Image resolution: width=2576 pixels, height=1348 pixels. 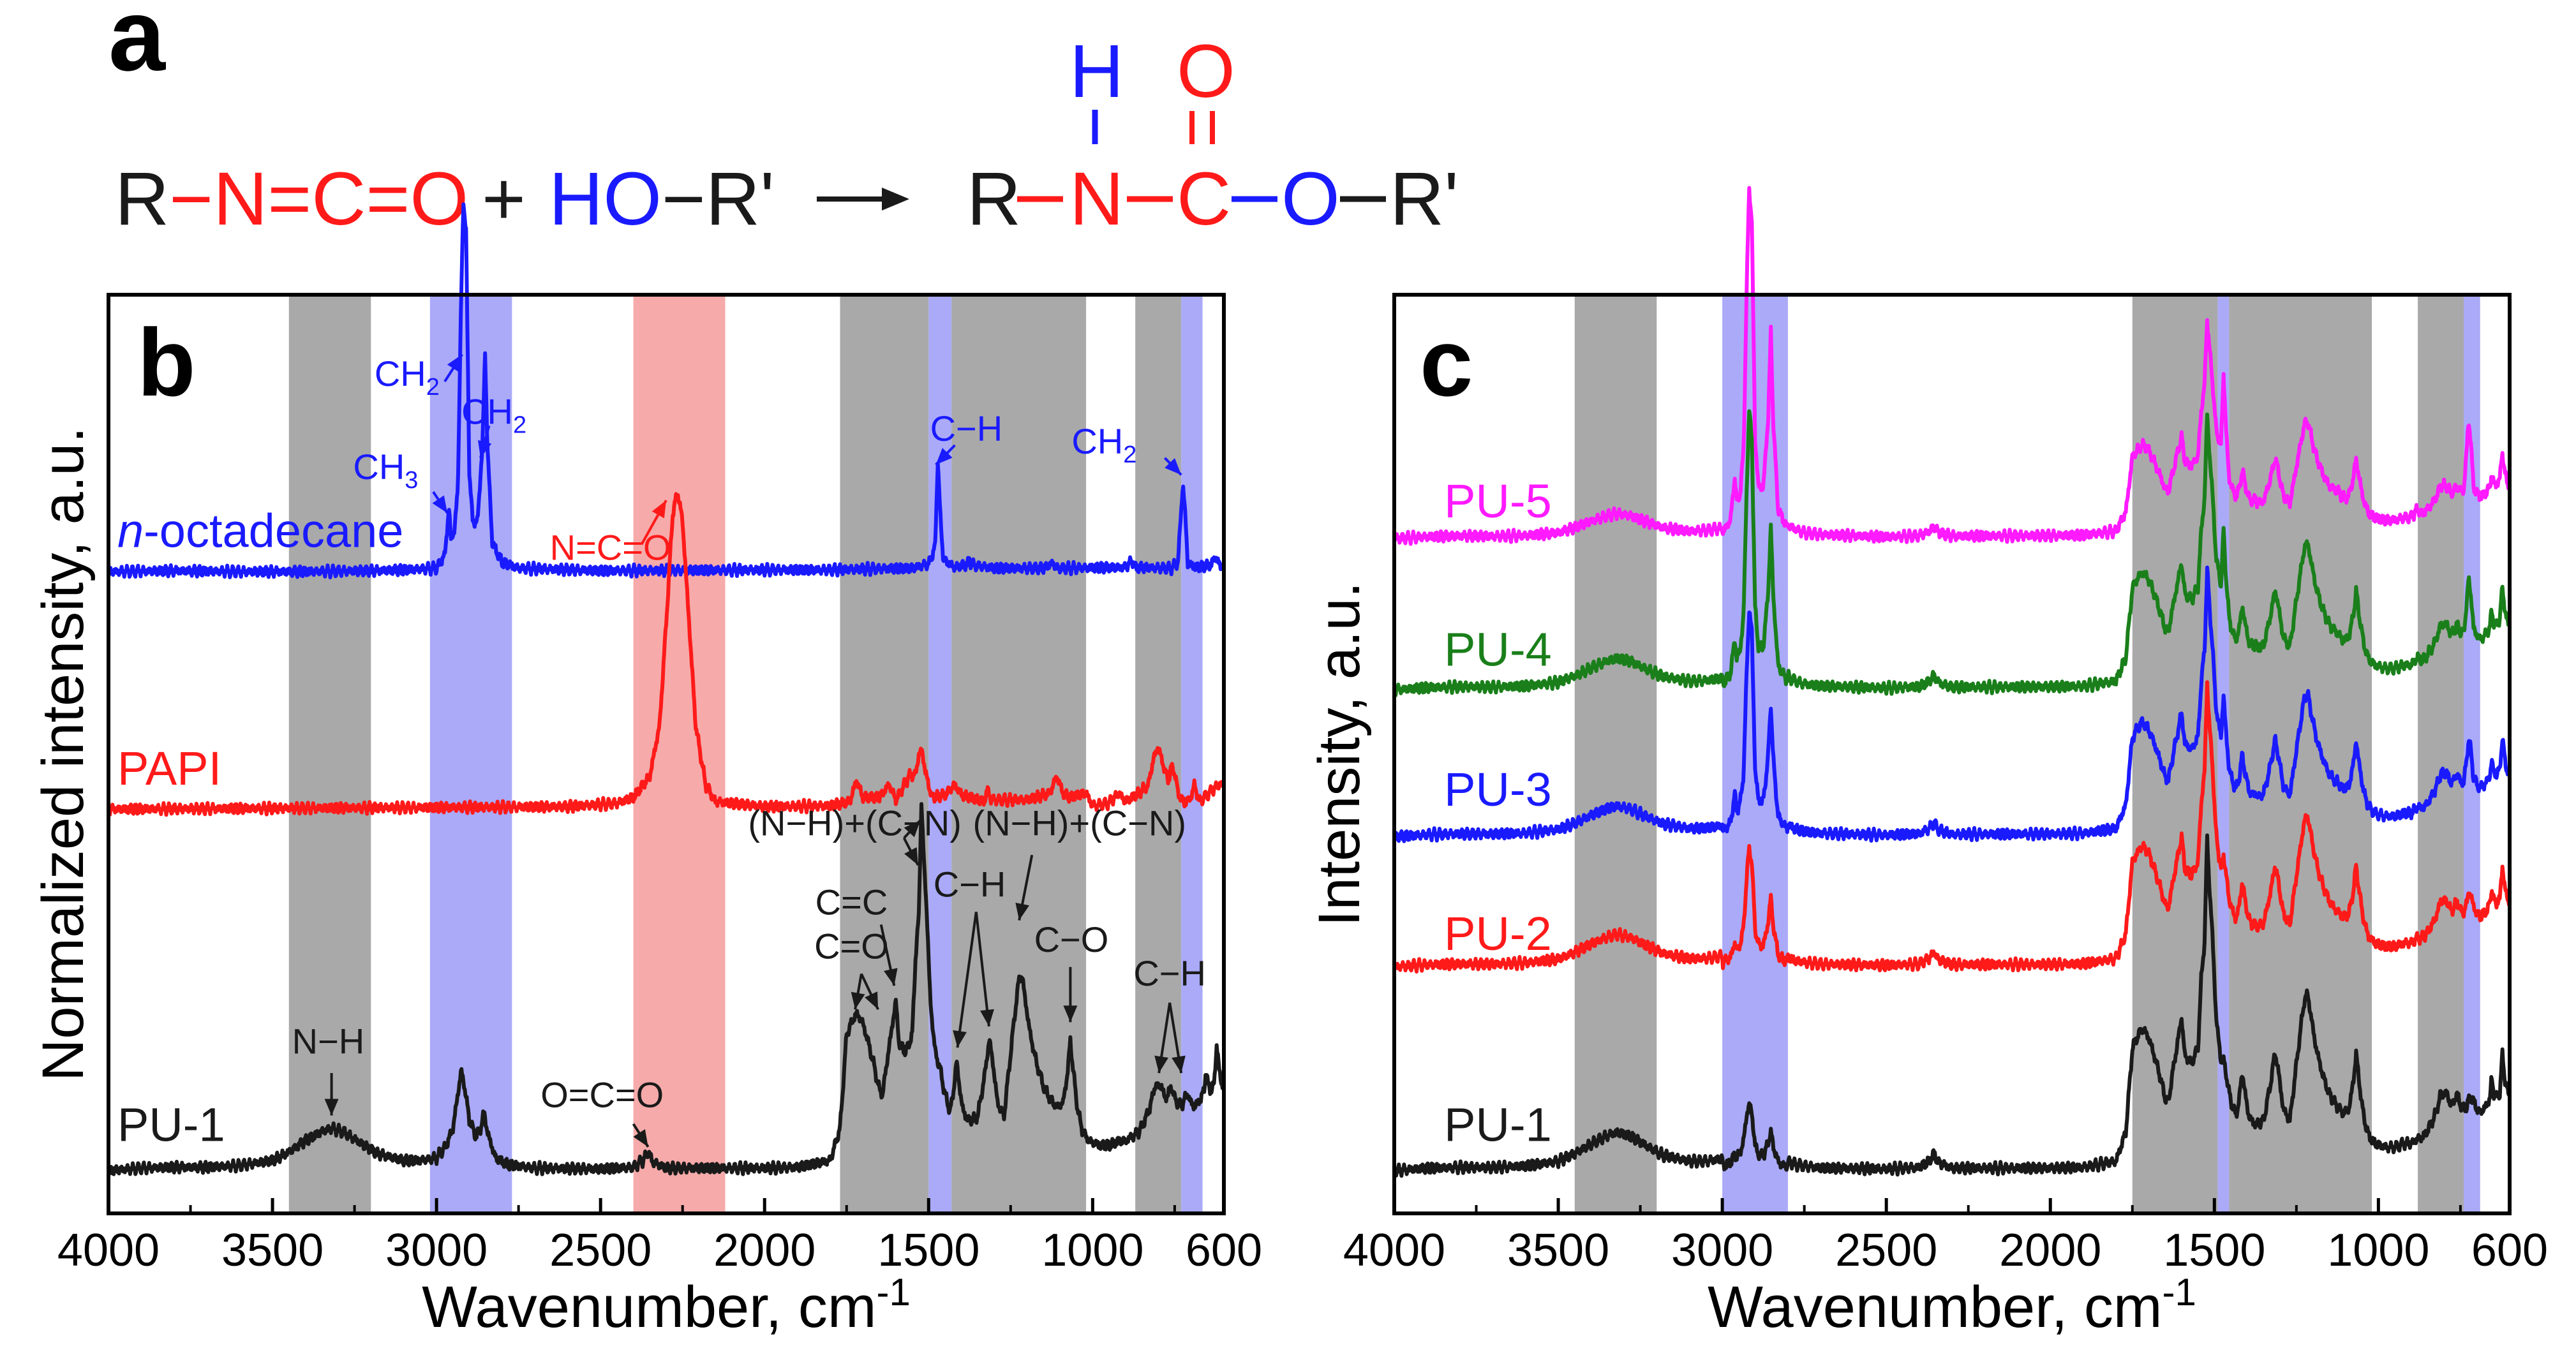 What do you see at coordinates (740, 199) in the screenshot?
I see `reactant2-r: R'` at bounding box center [740, 199].